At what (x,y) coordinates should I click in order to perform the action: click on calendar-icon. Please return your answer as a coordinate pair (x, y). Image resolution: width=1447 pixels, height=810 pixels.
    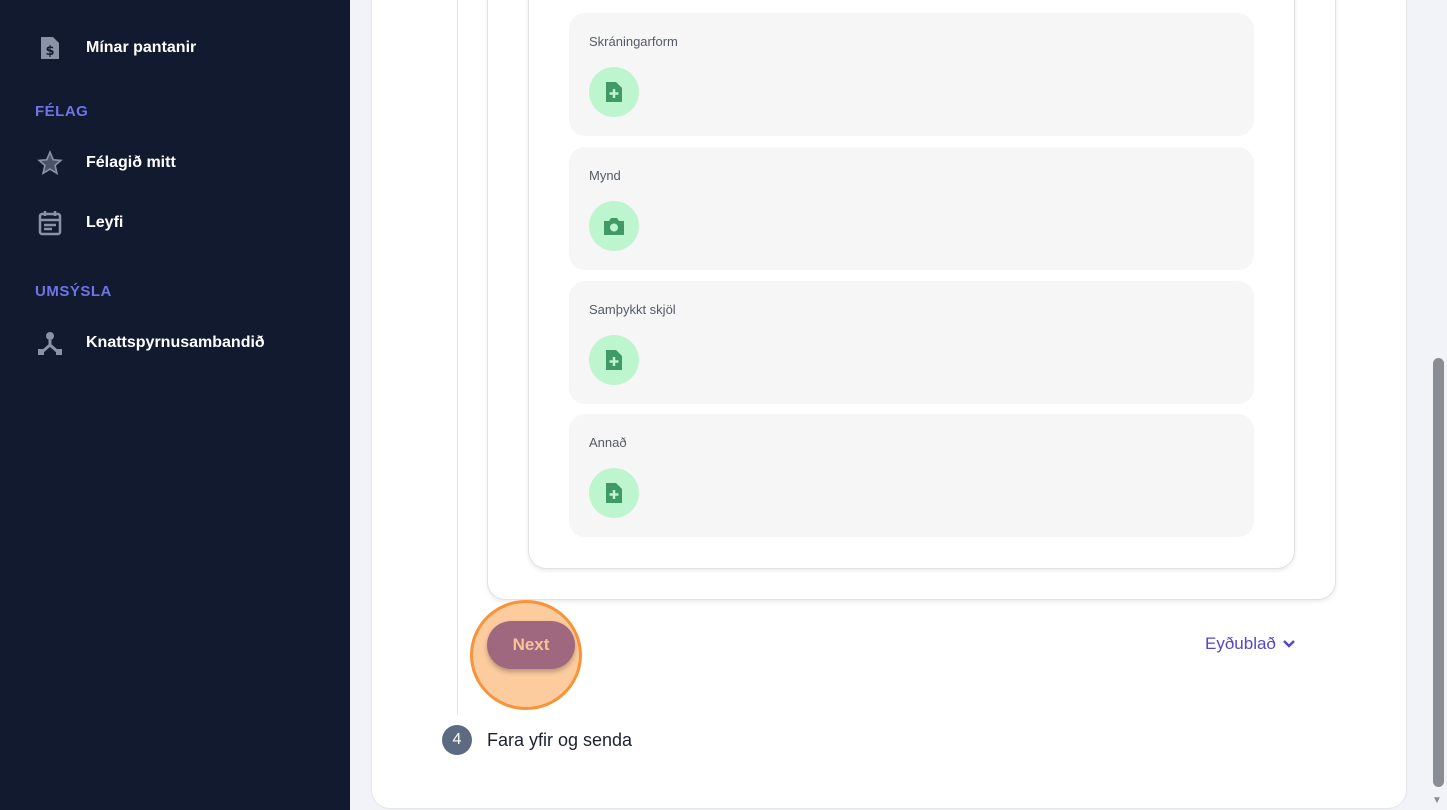
    Looking at the image, I should click on (50, 223).